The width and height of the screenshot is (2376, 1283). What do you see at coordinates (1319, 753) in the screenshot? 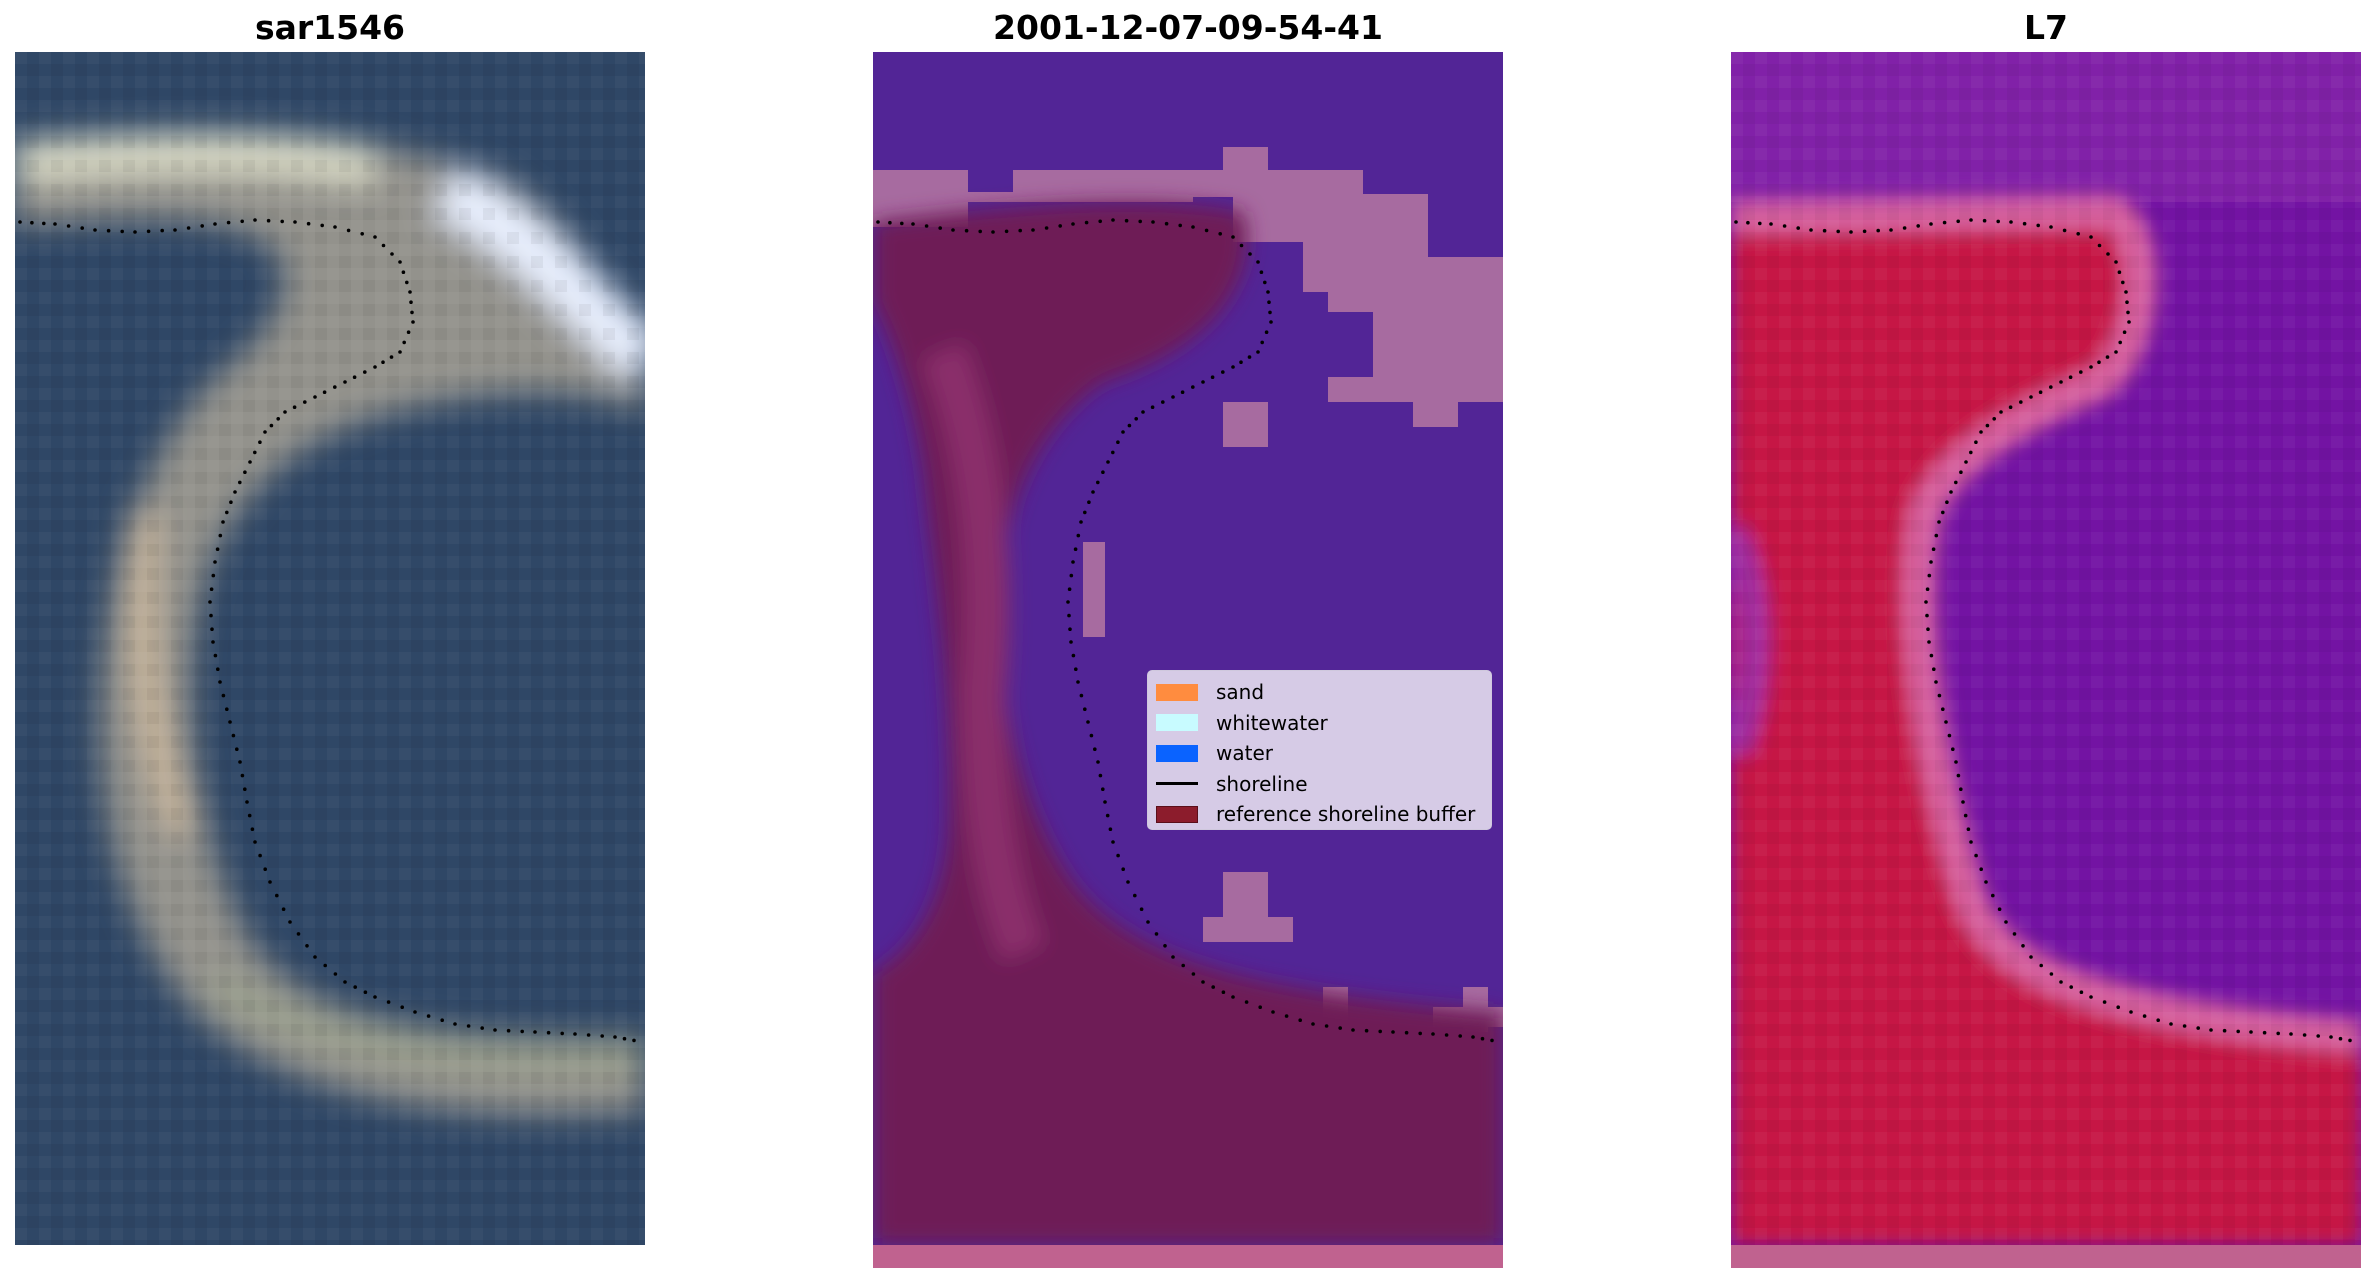
I see `legend-item-water: water` at bounding box center [1319, 753].